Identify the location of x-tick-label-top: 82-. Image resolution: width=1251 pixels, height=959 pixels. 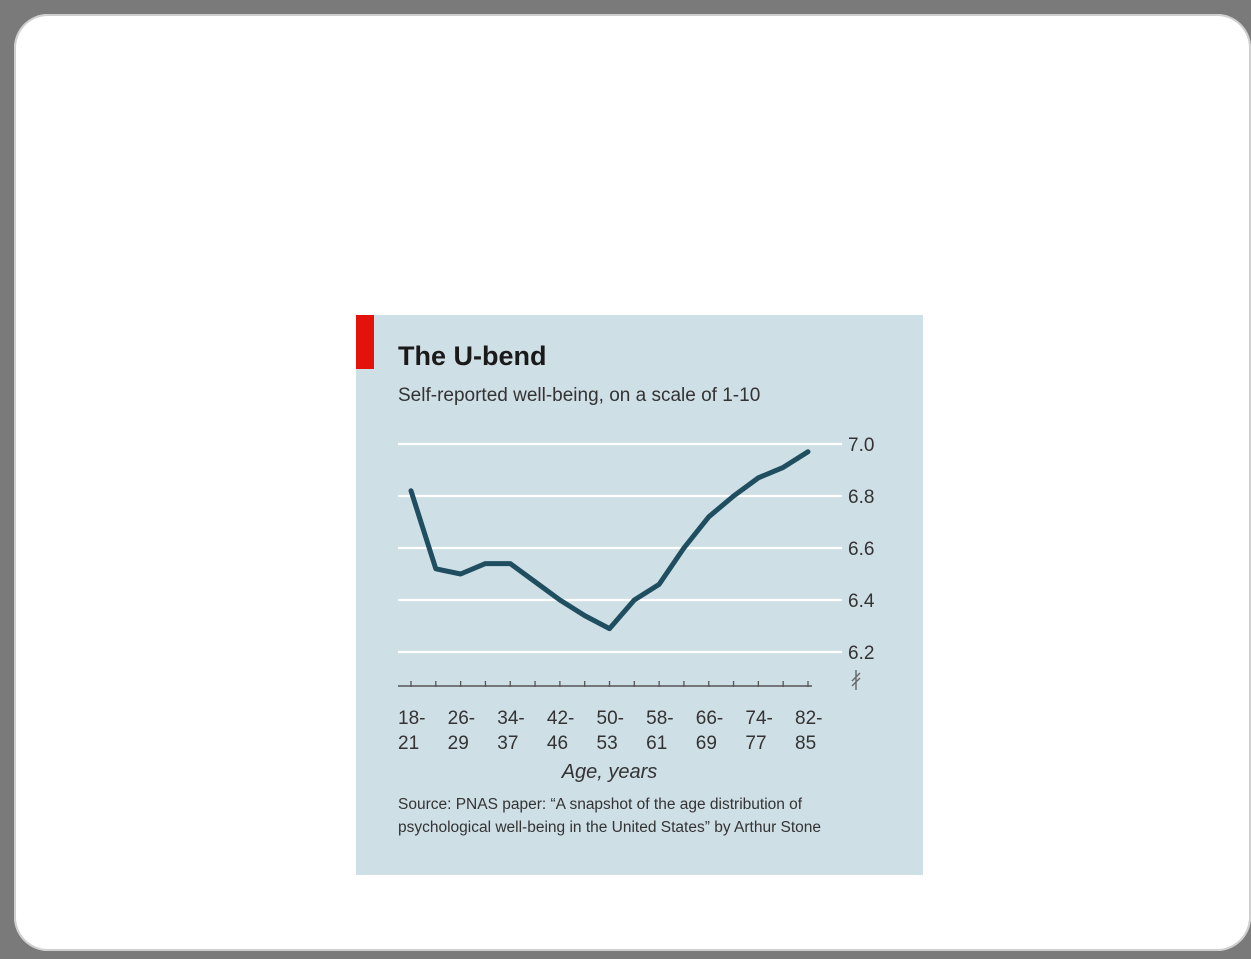
(808, 718).